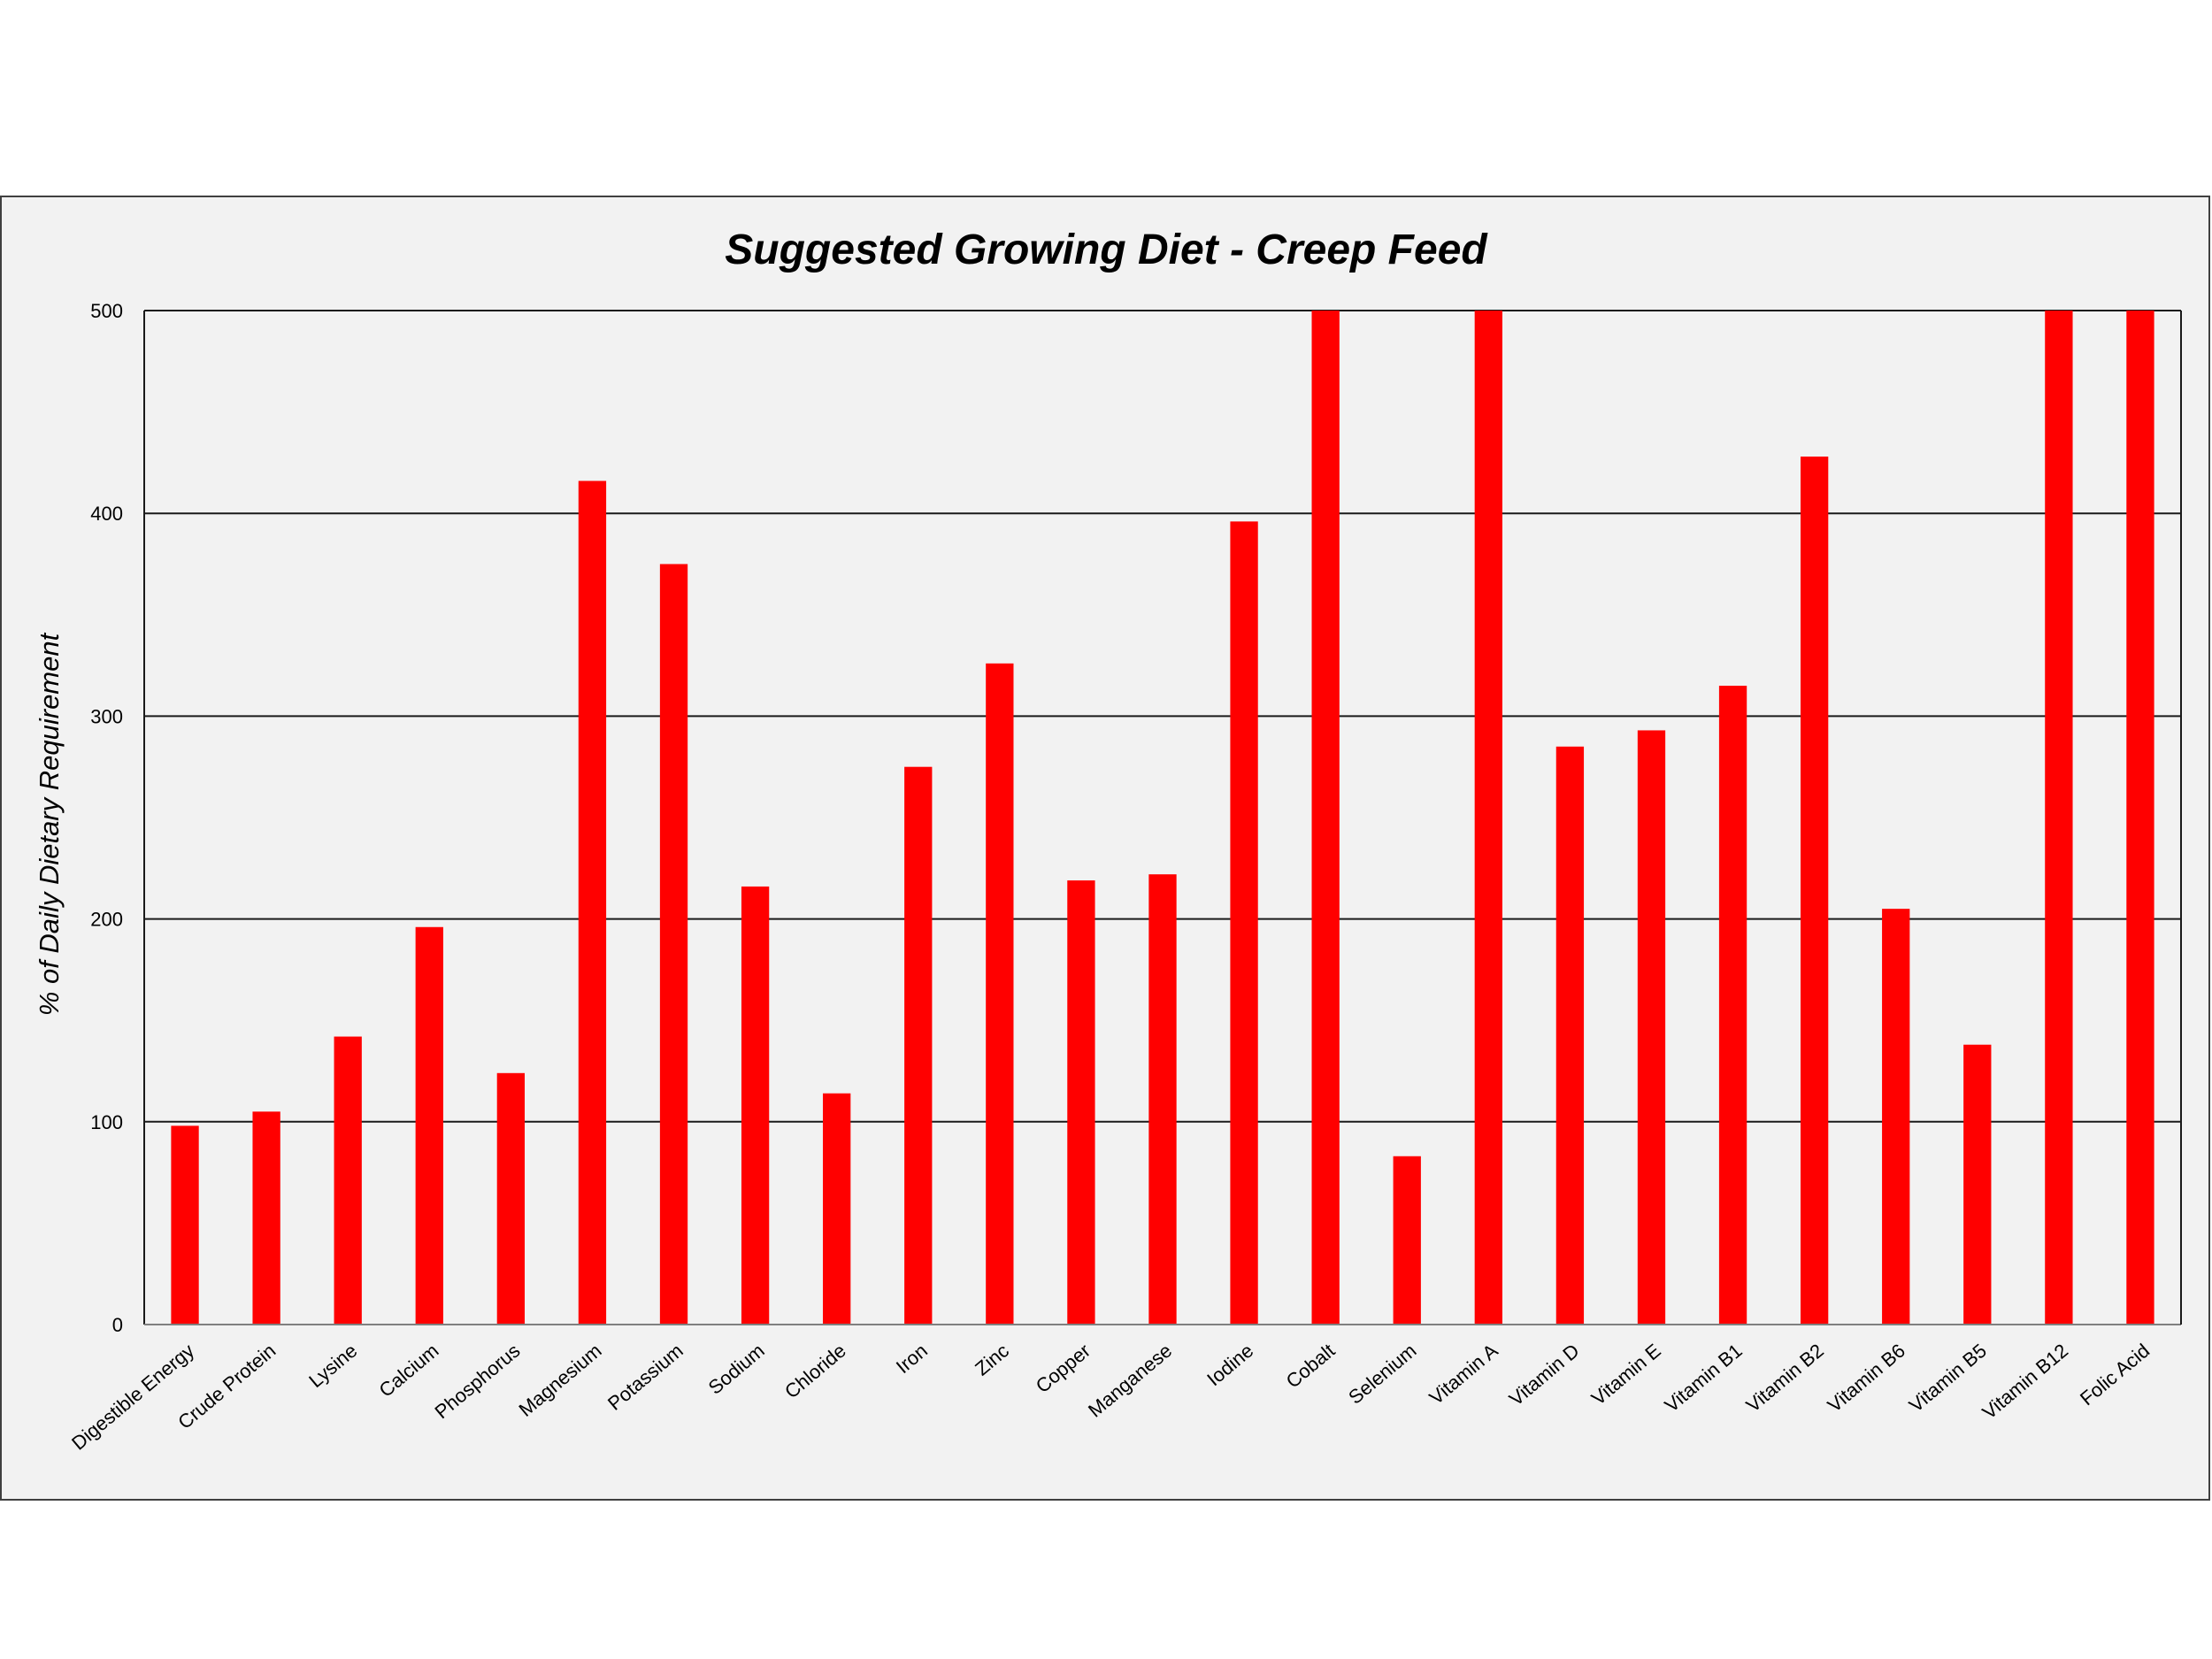 The width and height of the screenshot is (2212, 1659). What do you see at coordinates (645, 1377) in the screenshot?
I see `x-tick-label: Potassium` at bounding box center [645, 1377].